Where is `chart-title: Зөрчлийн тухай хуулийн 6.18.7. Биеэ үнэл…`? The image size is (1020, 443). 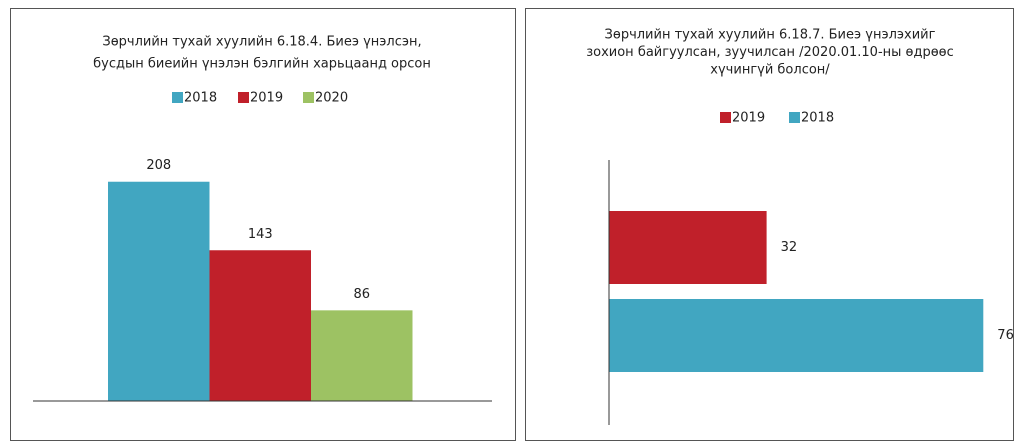
chart-title: Зөрчлийн тухай хуулийн 6.18.7. Биеэ үнэл… is located at coordinates (770, 35).